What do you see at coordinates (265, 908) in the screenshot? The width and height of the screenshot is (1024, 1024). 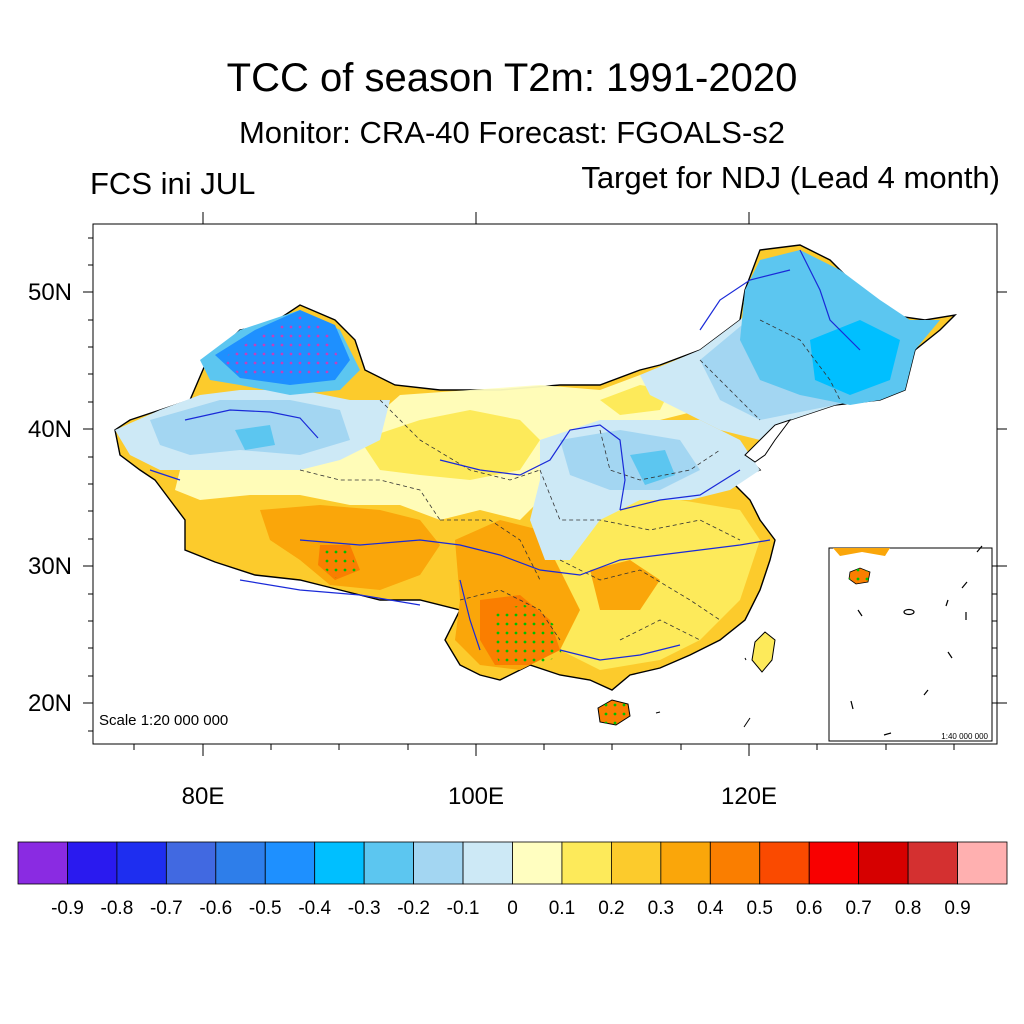 I see `colorbar-label: -0.5` at bounding box center [265, 908].